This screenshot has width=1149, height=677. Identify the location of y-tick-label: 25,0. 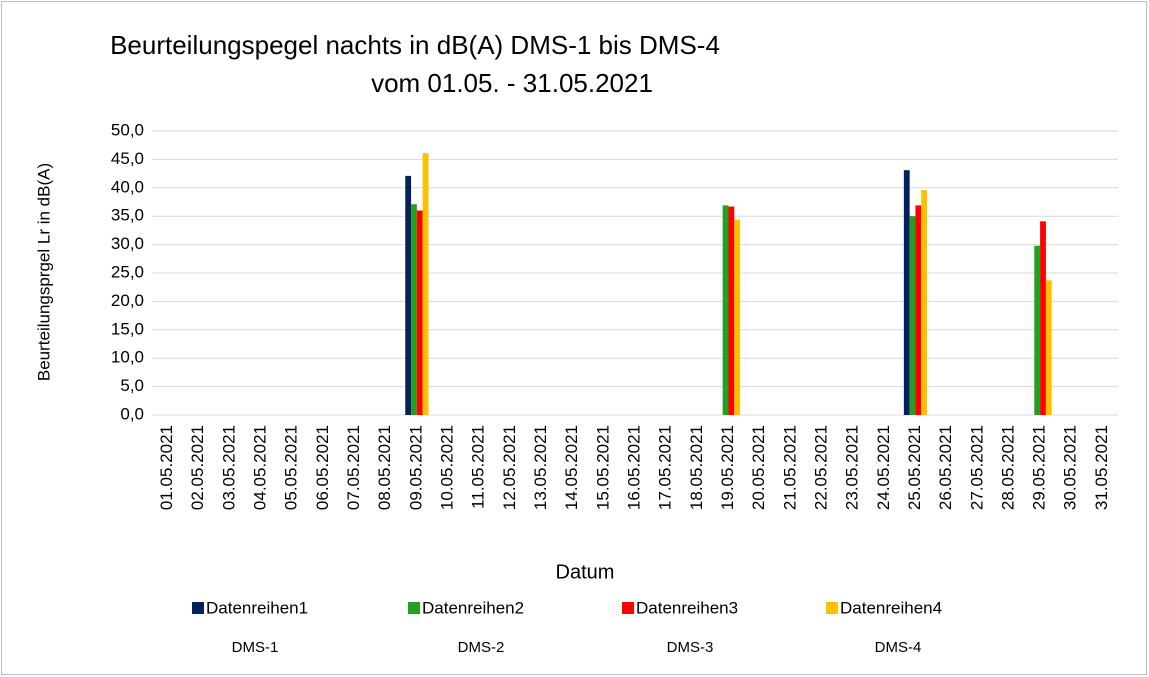
(127, 271).